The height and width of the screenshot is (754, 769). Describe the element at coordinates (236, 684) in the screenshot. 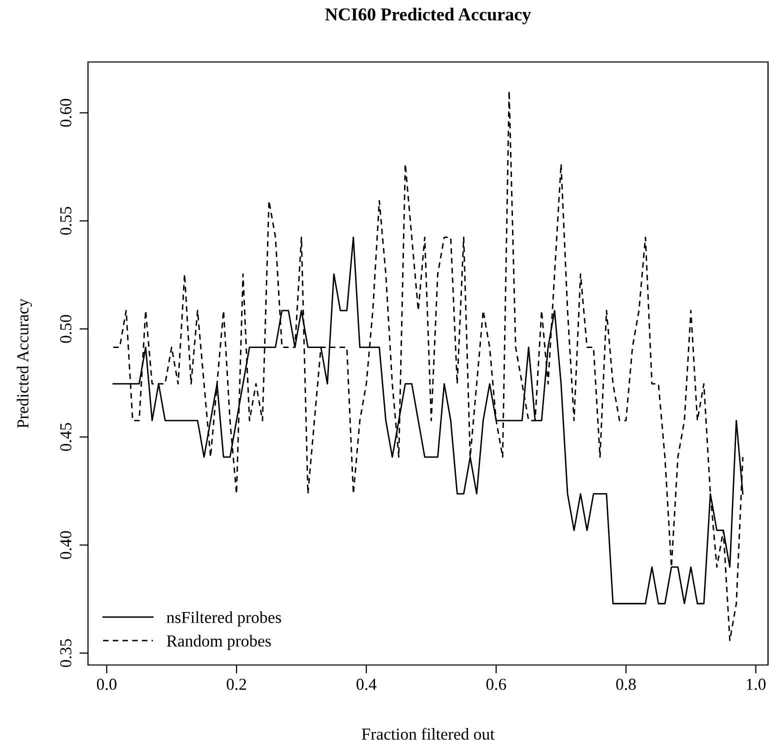

I see `x-tick-label: 0.2` at that location.